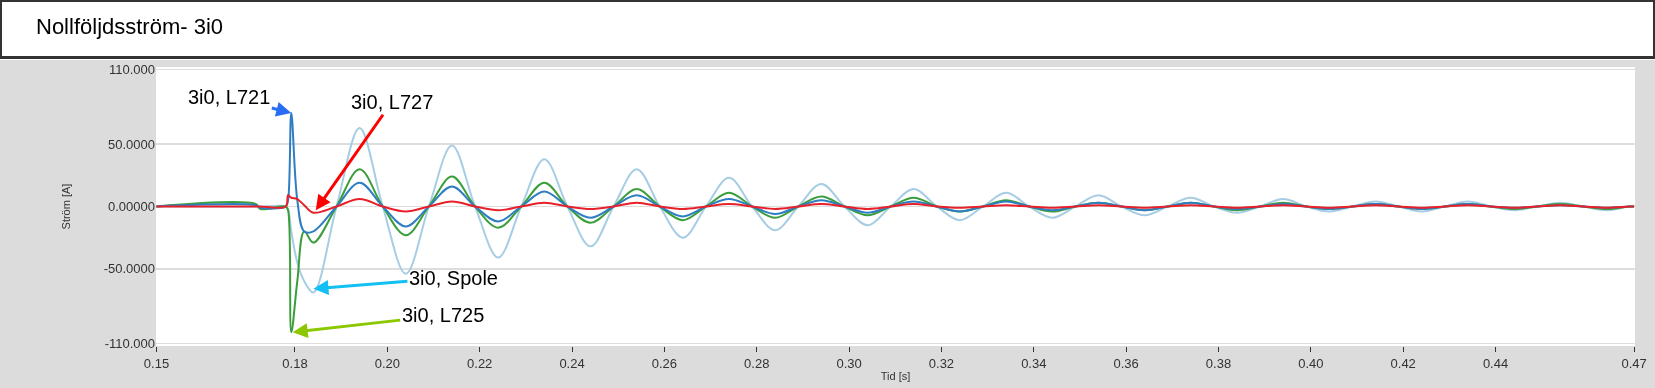 Image resolution: width=1655 pixels, height=388 pixels. I want to click on x-tick-label: 0.34, so click(1034, 363).